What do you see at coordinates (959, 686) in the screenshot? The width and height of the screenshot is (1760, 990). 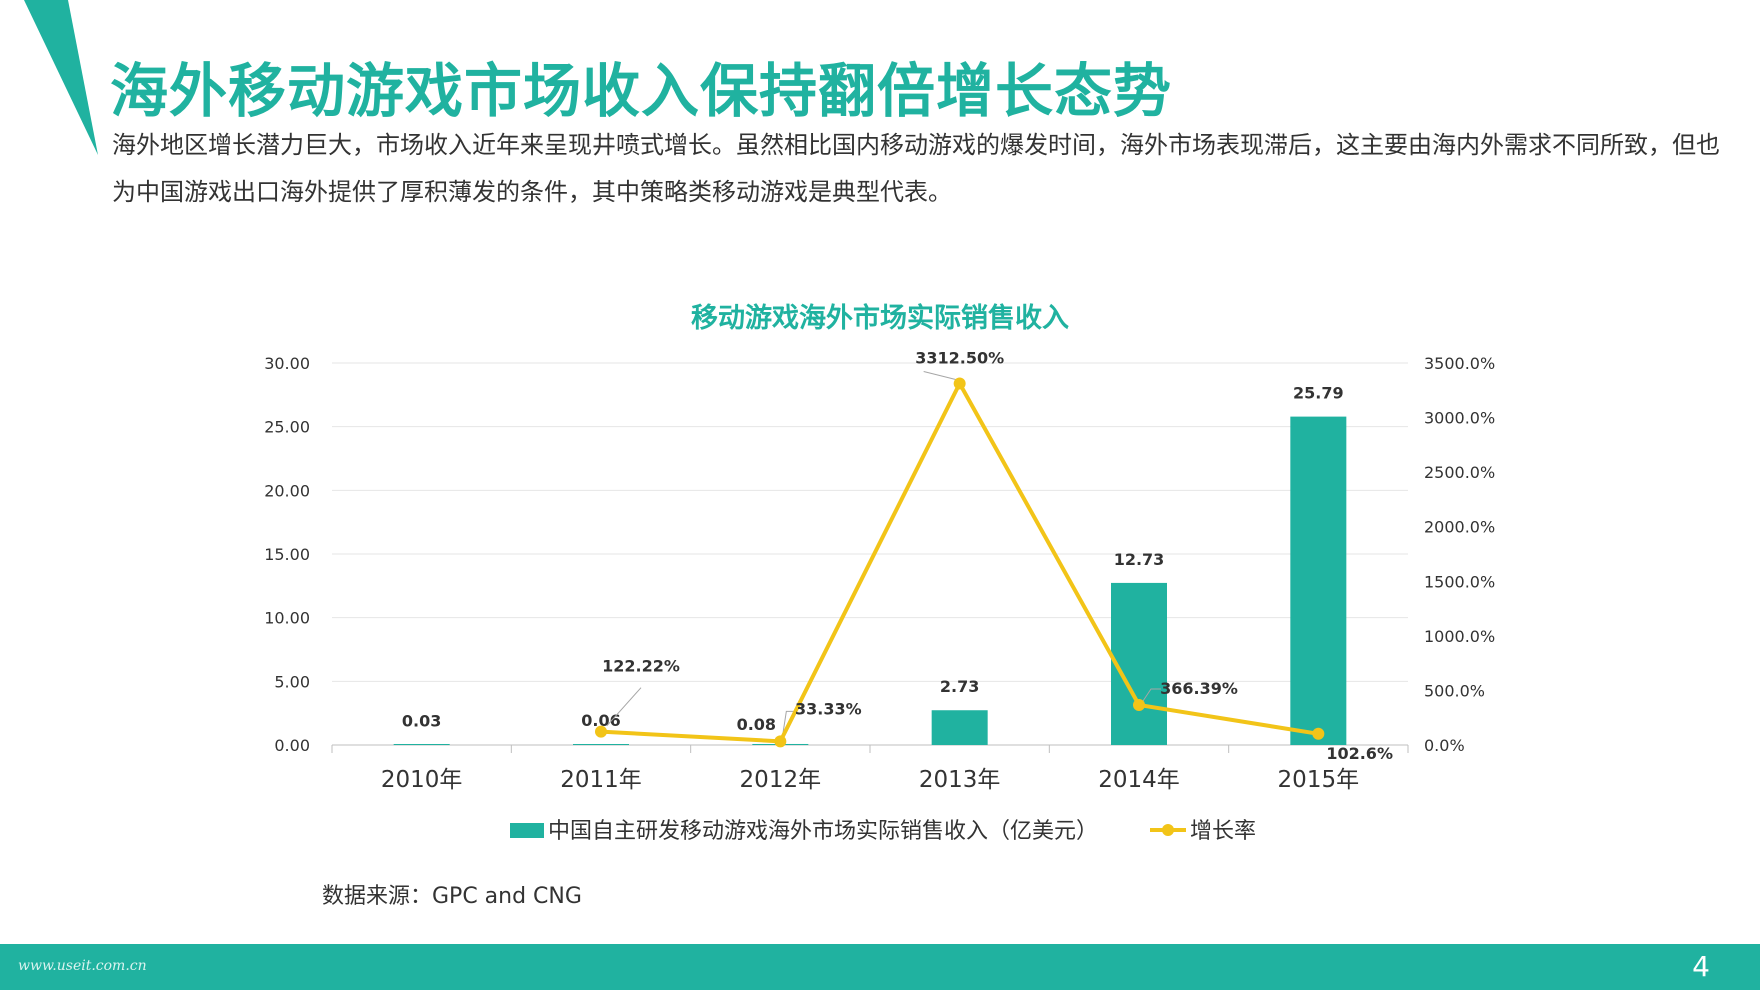 I see `bar-data-label: 2.73` at bounding box center [959, 686].